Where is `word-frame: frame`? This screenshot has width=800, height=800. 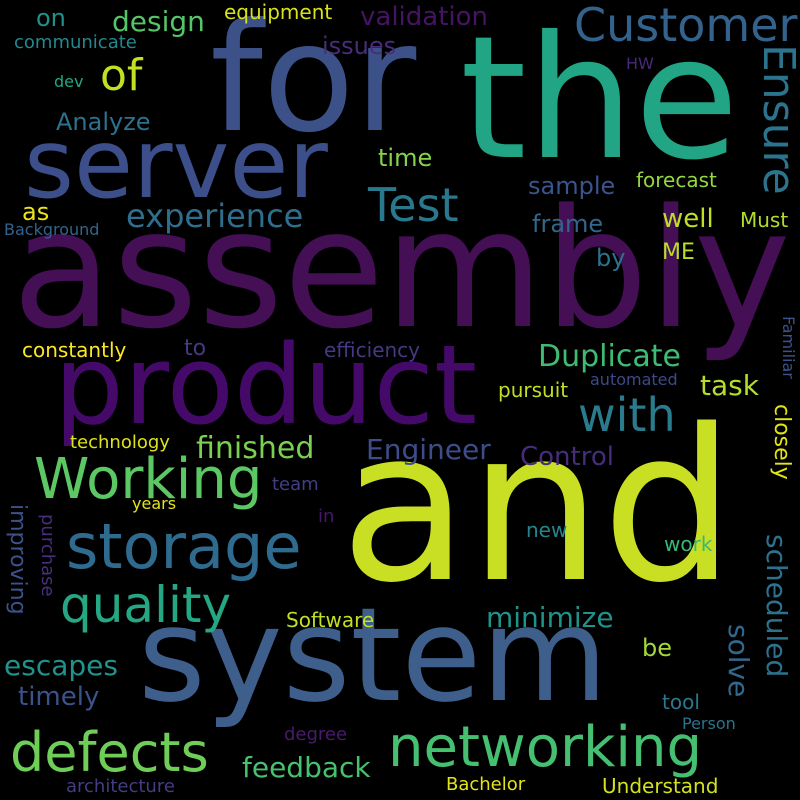 word-frame: frame is located at coordinates (568, 224).